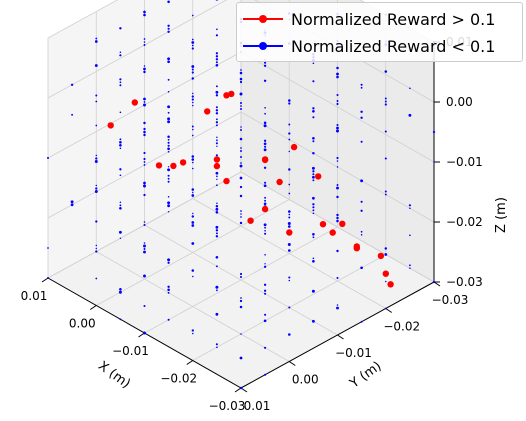  Describe the element at coordinates (82, 324) in the screenshot. I see `x-tick-label: 0.00` at that location.